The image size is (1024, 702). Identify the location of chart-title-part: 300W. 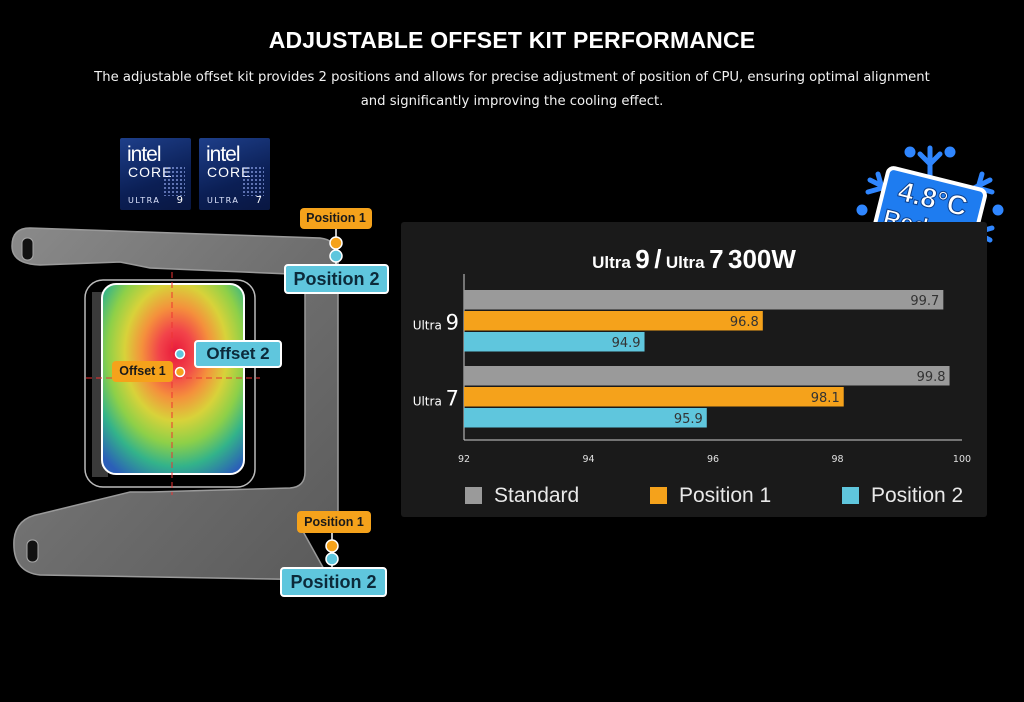
(761, 259).